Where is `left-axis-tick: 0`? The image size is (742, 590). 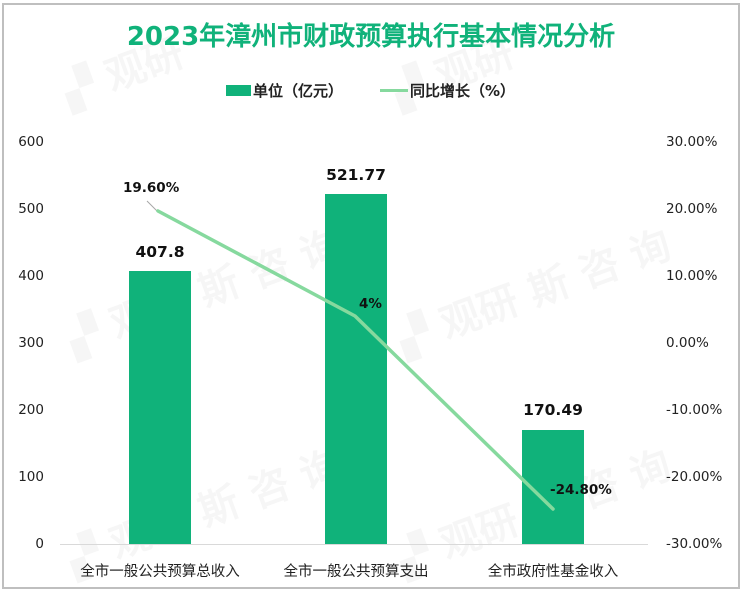
left-axis-tick: 0 is located at coordinates (39, 544).